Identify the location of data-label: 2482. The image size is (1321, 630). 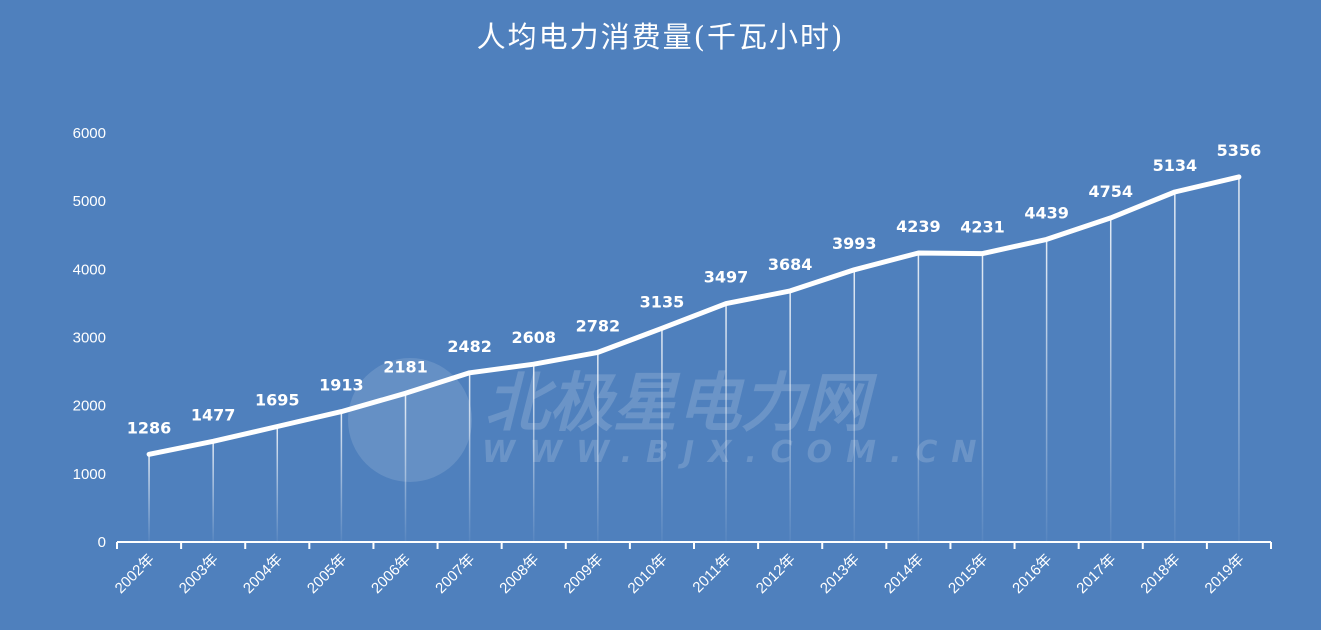
(469, 346).